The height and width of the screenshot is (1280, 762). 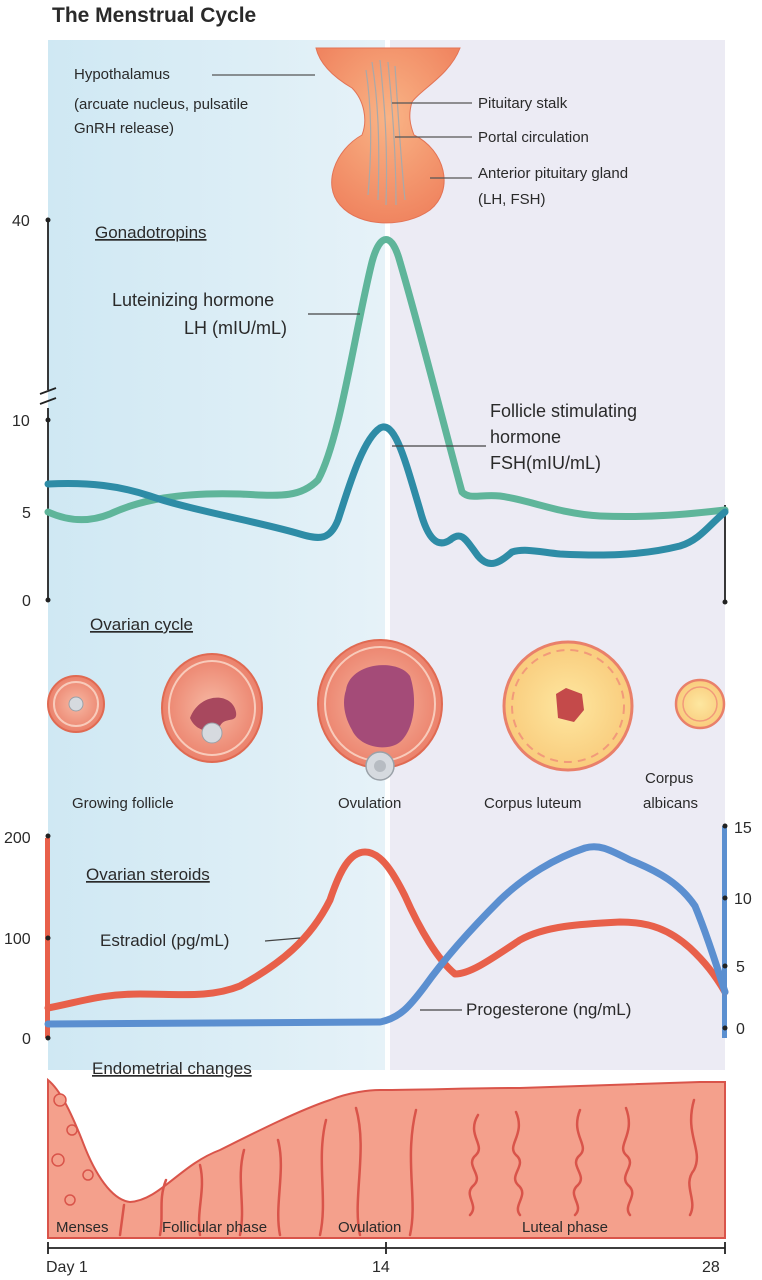 What do you see at coordinates (381, 1267) in the screenshot?
I see `day-tick-14: 14` at bounding box center [381, 1267].